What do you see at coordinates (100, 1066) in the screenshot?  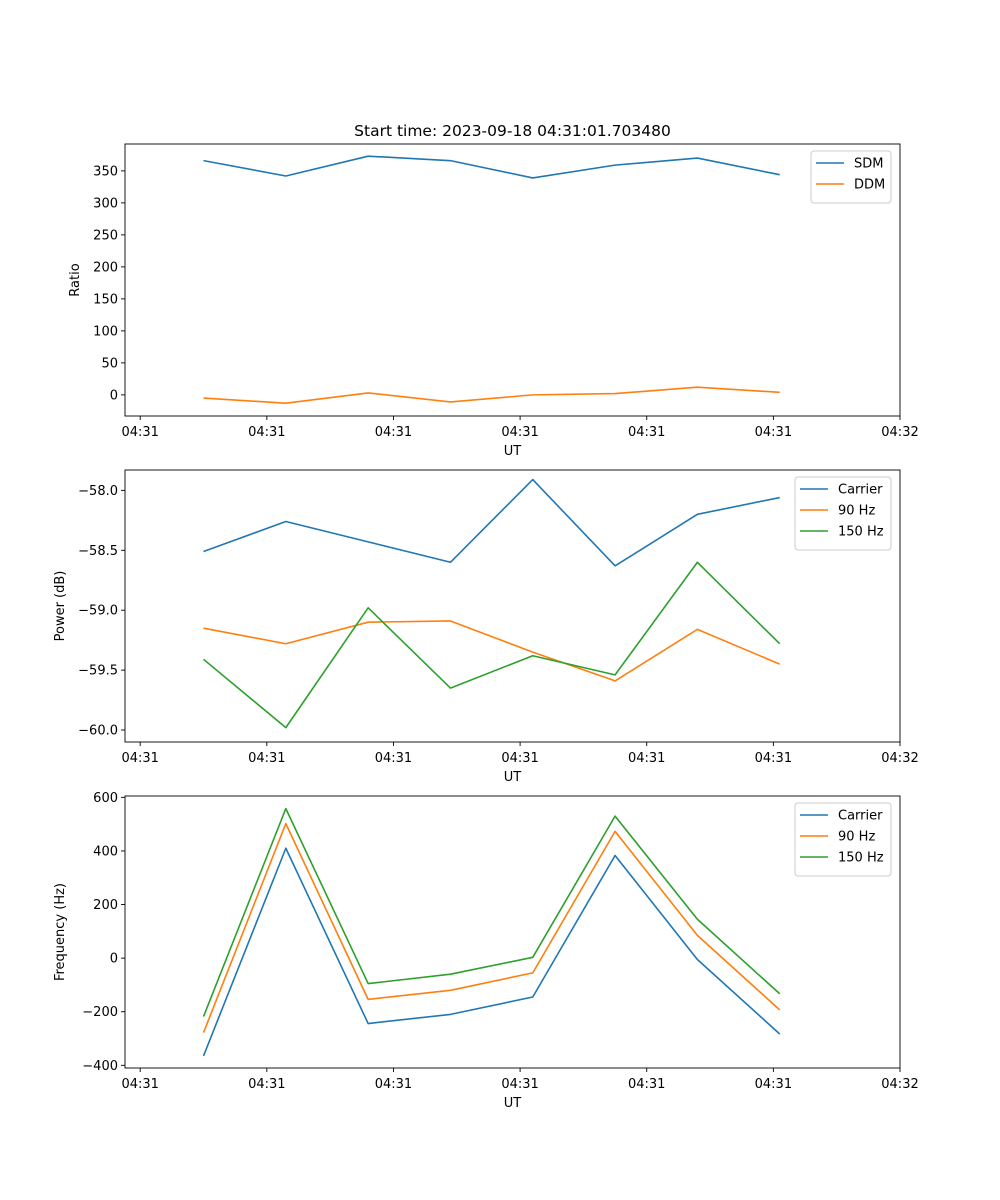 I see `y-tick-label: −400` at bounding box center [100, 1066].